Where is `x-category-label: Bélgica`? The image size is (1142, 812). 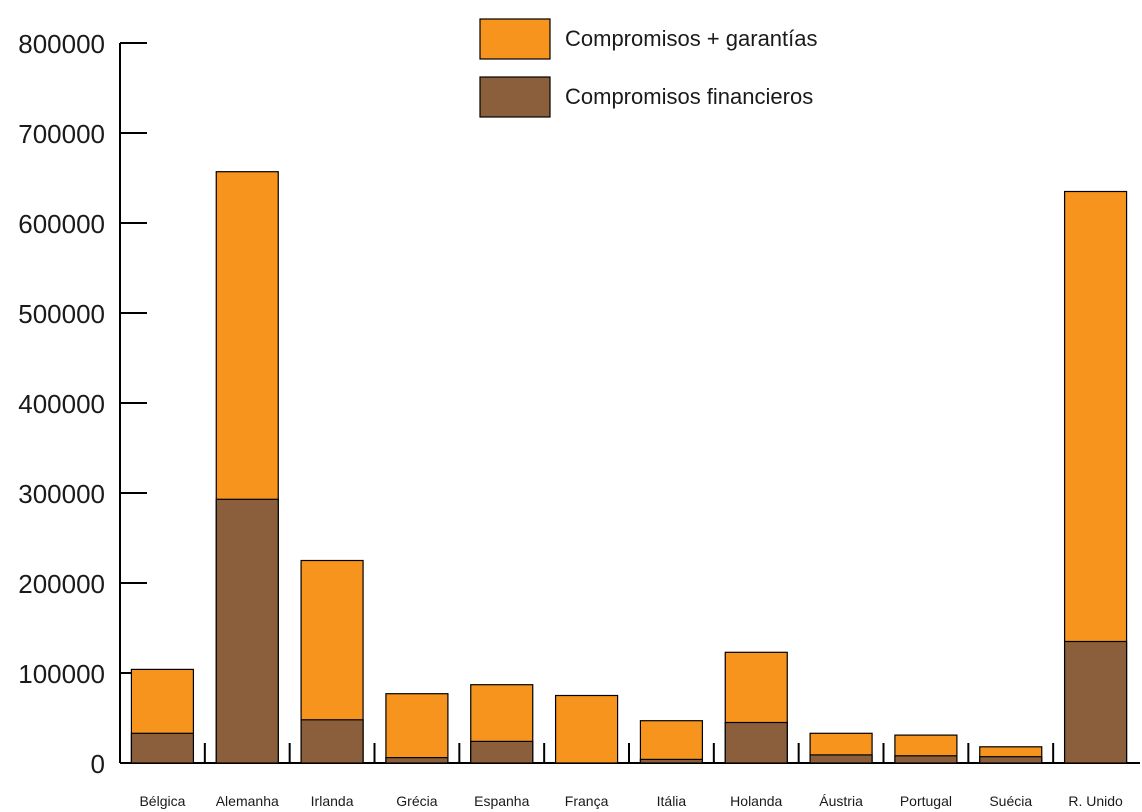
x-category-label: Bélgica is located at coordinates (162, 801).